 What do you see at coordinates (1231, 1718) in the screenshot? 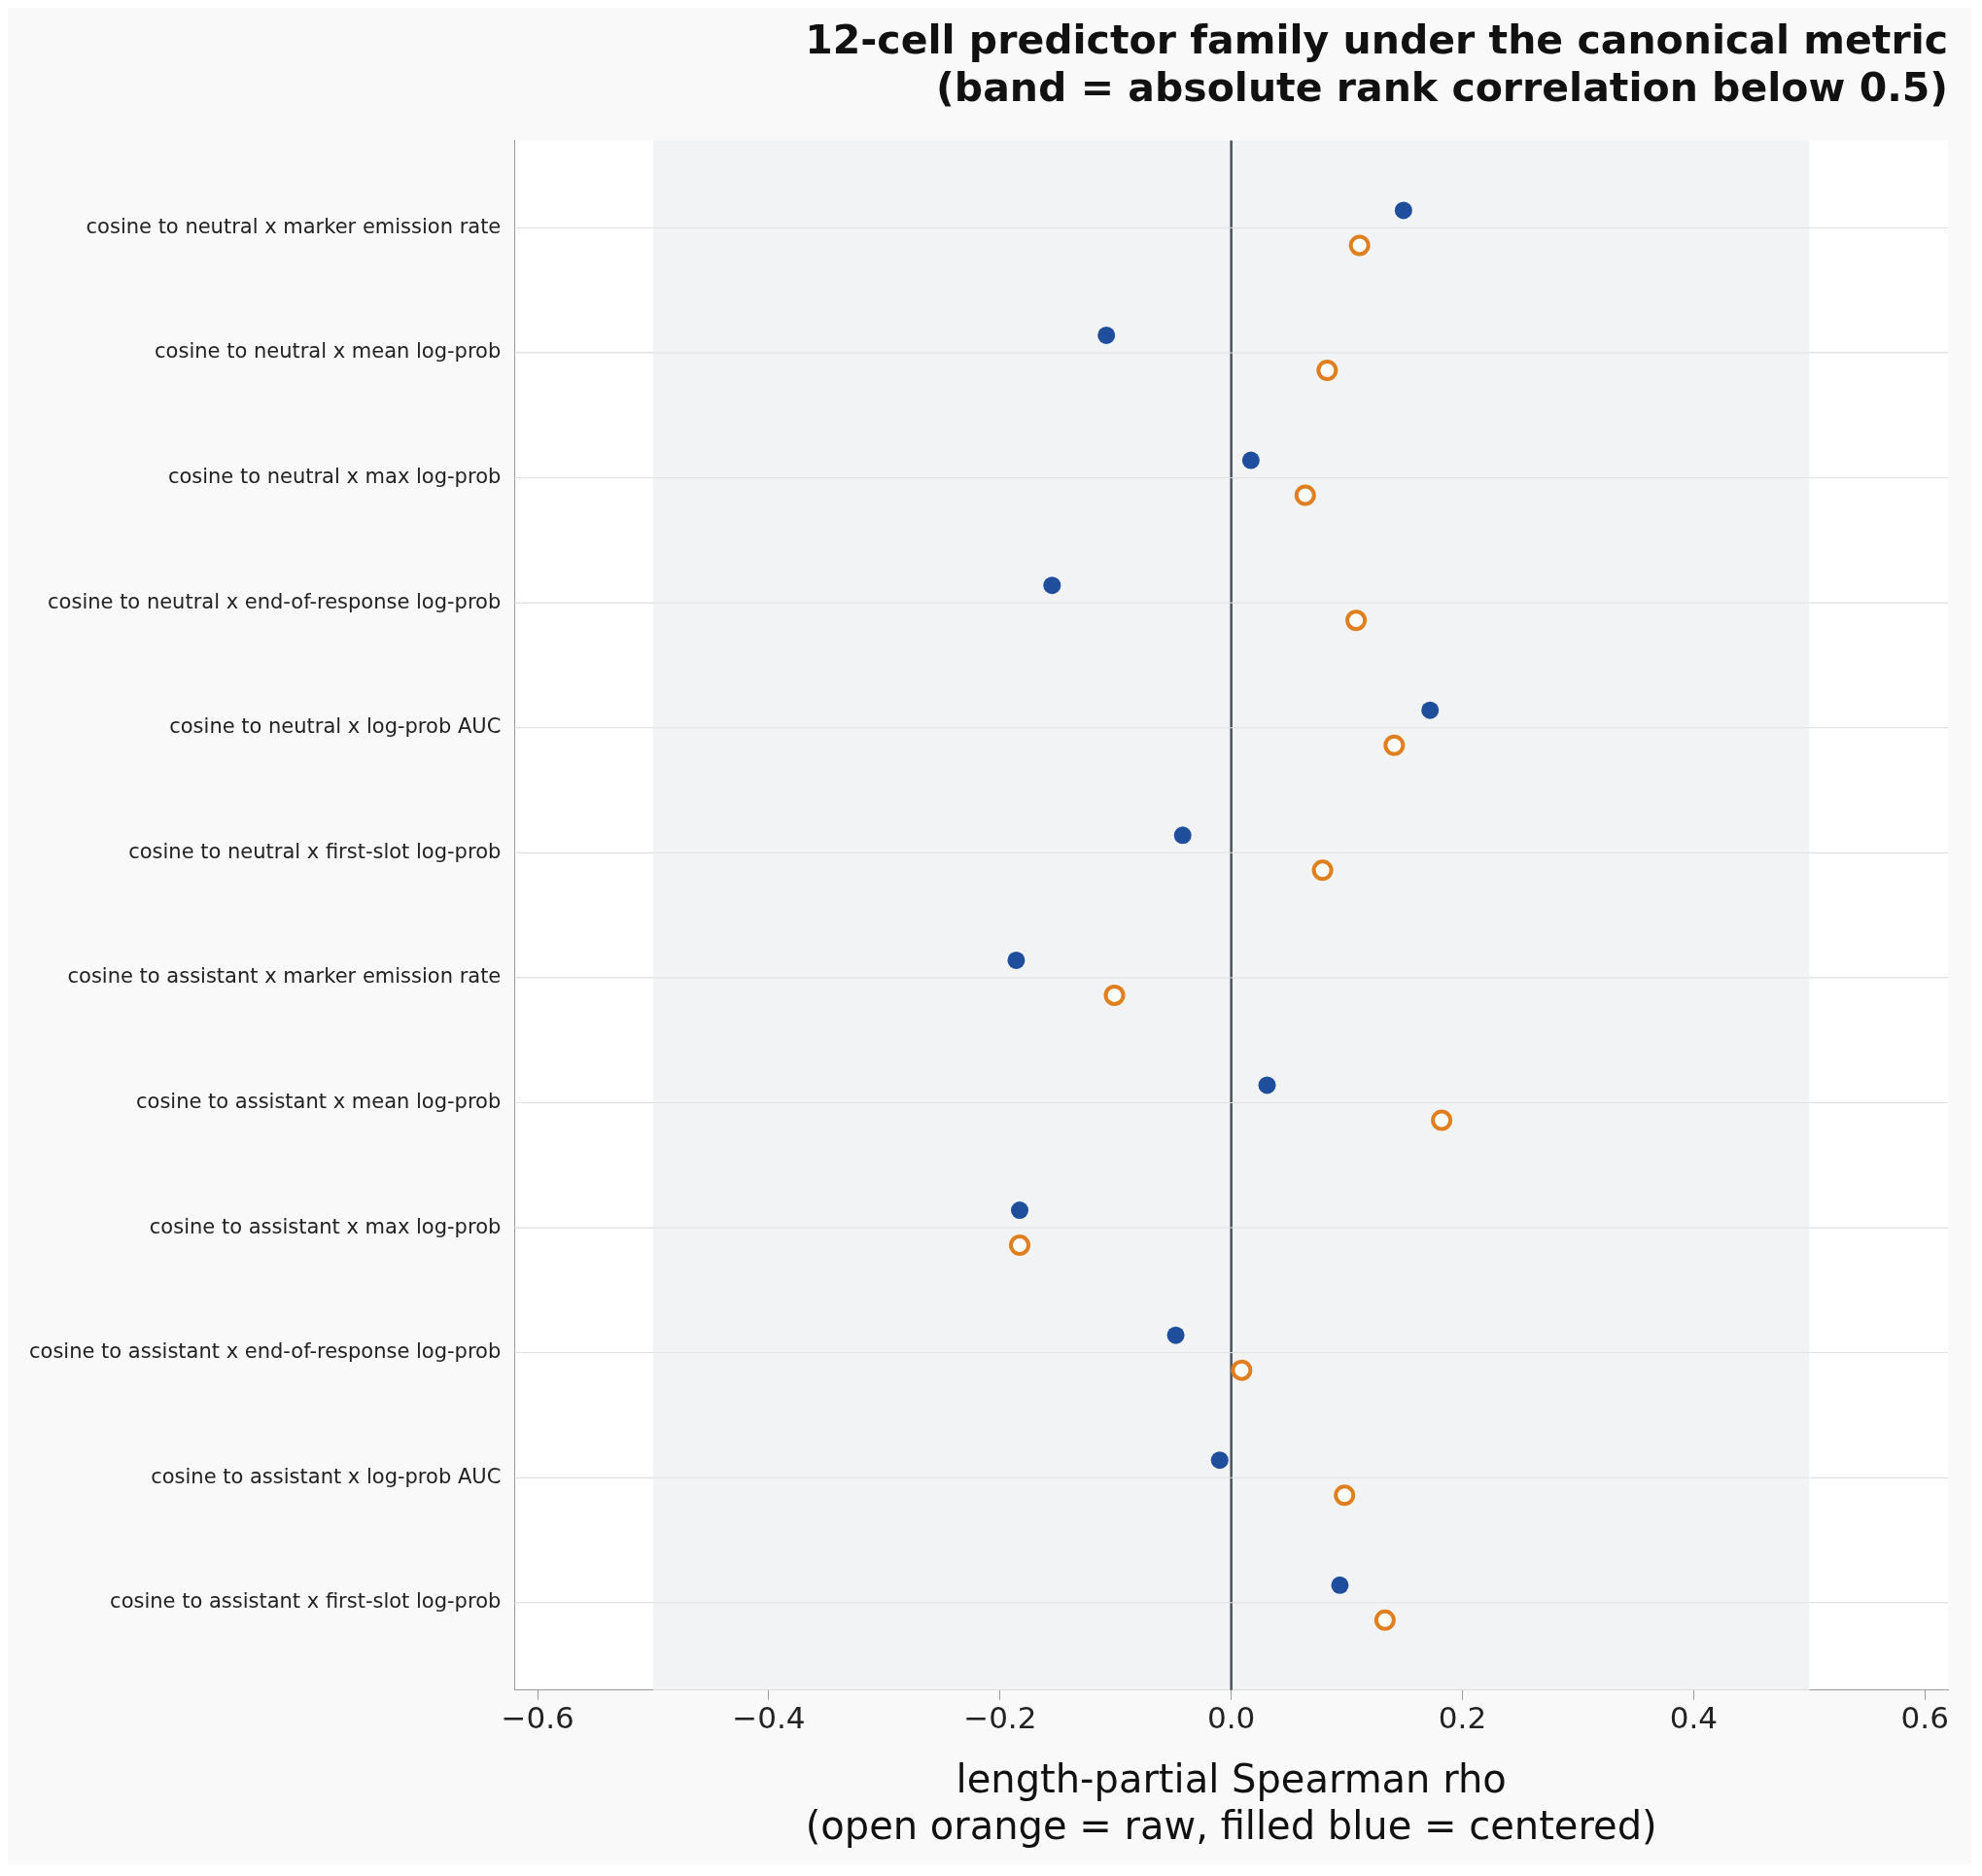
I see `x-tick-label: 0.0` at bounding box center [1231, 1718].